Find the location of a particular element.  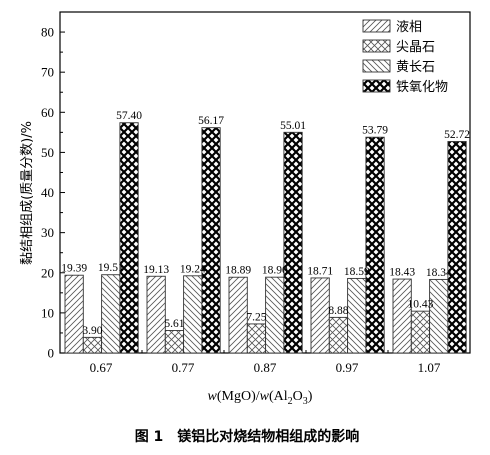

bar-value-label: 18.43 is located at coordinates (402, 273).